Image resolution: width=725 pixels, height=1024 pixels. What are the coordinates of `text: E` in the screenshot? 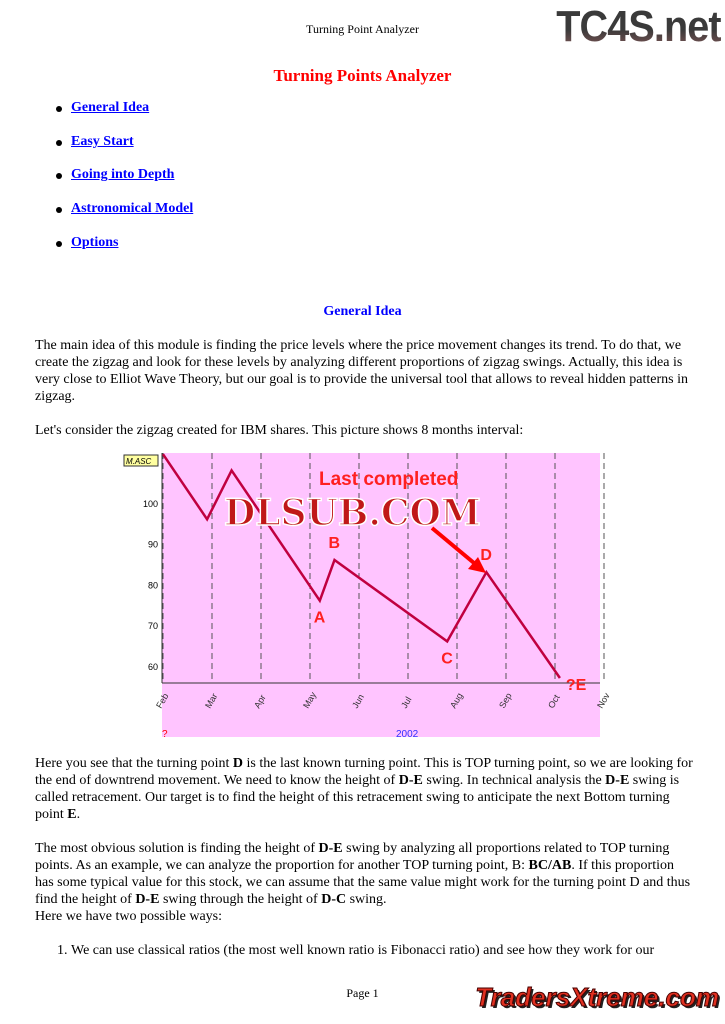 It's located at (72, 814).